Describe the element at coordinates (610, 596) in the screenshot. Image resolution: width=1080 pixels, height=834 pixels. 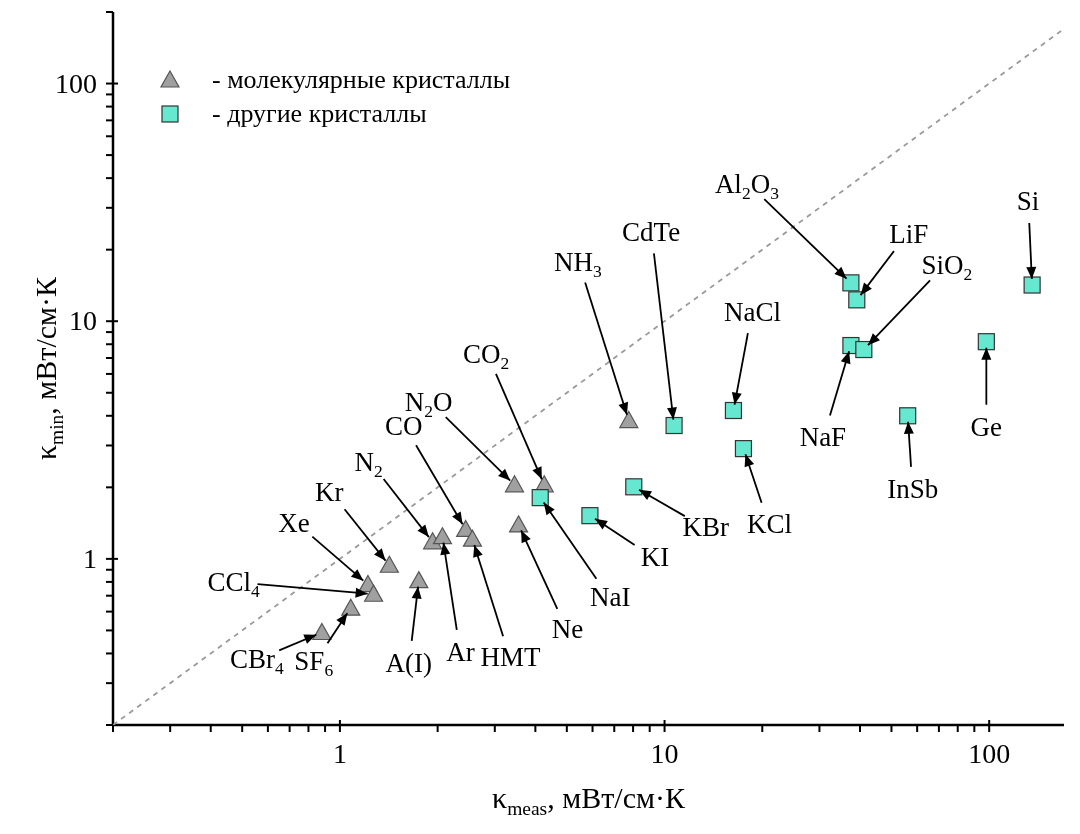
I see `annotation: NaI` at that location.